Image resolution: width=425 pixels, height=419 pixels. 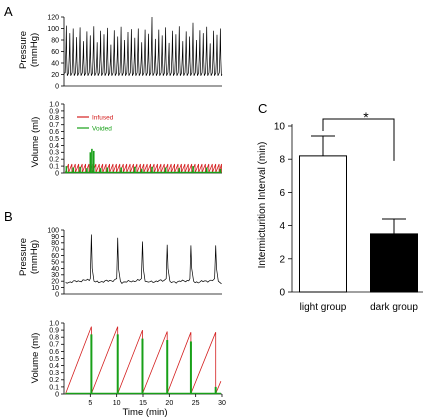 What do you see at coordinates (55, 275) in the screenshot?
I see `y-tick-label: 30` at bounding box center [55, 275].